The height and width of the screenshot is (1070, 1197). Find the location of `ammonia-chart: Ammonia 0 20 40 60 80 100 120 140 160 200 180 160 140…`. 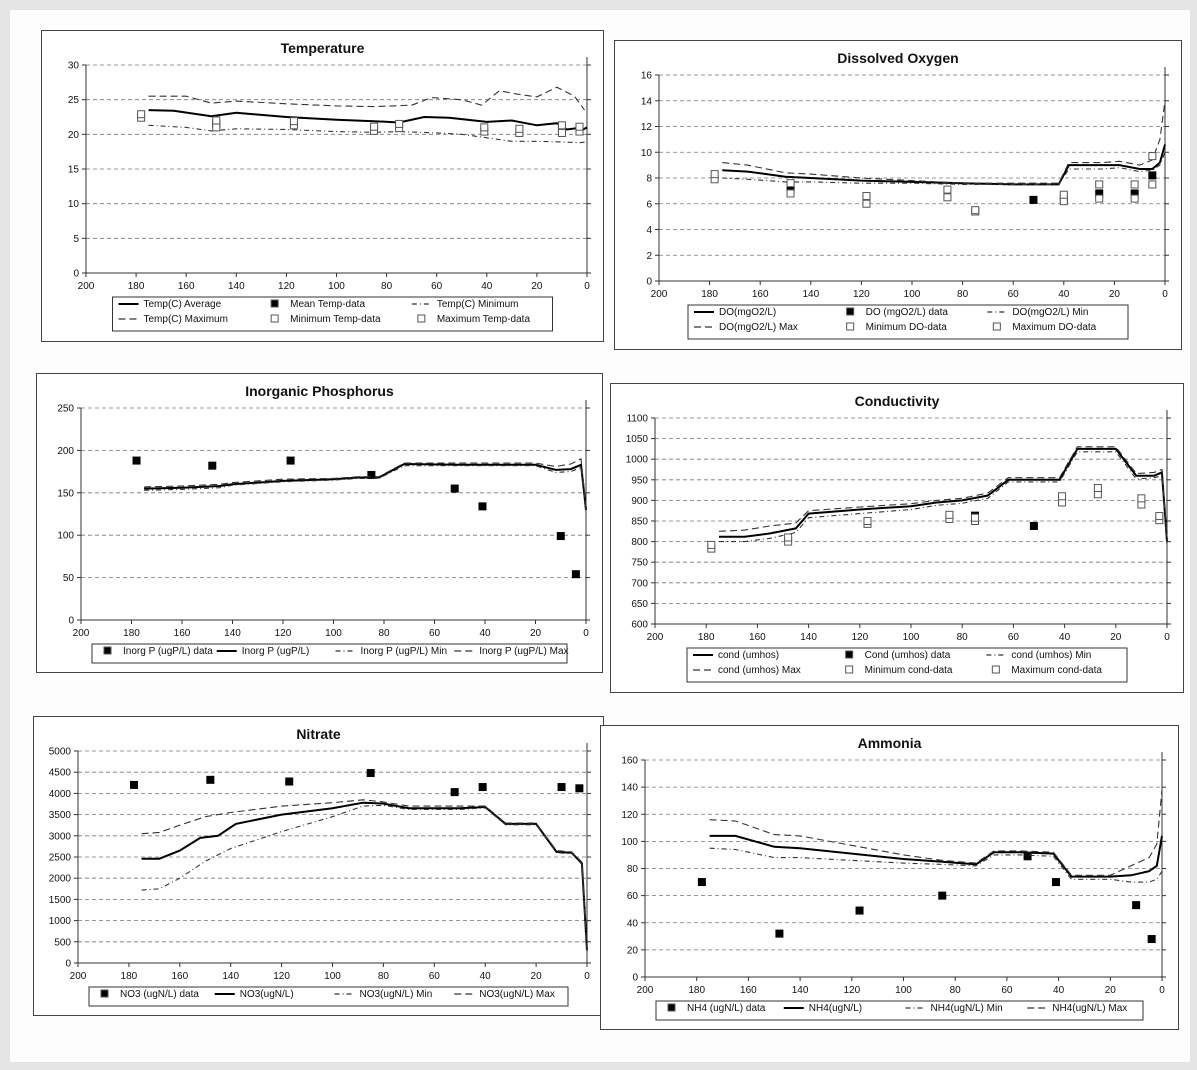

ammonia-chart: Ammonia 0 20 40 60 80 100 120 140 160 200 180 160 140… is located at coordinates (889, 877).